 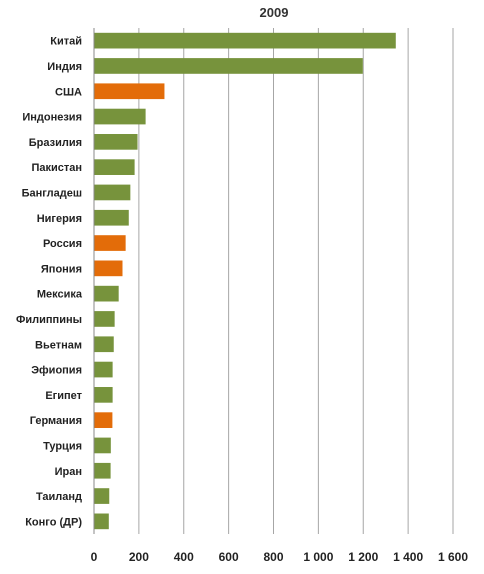 What do you see at coordinates (66, 42) in the screenshot?
I see `category-label: Китай` at bounding box center [66, 42].